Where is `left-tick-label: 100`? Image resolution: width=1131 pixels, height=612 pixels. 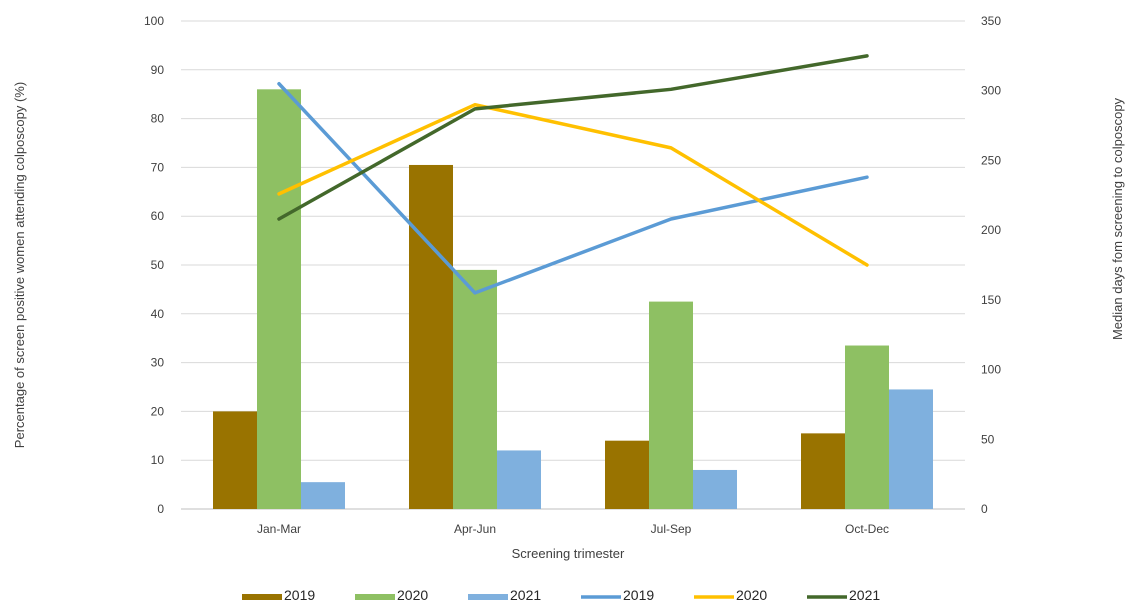 left-tick-label: 100 is located at coordinates (154, 21).